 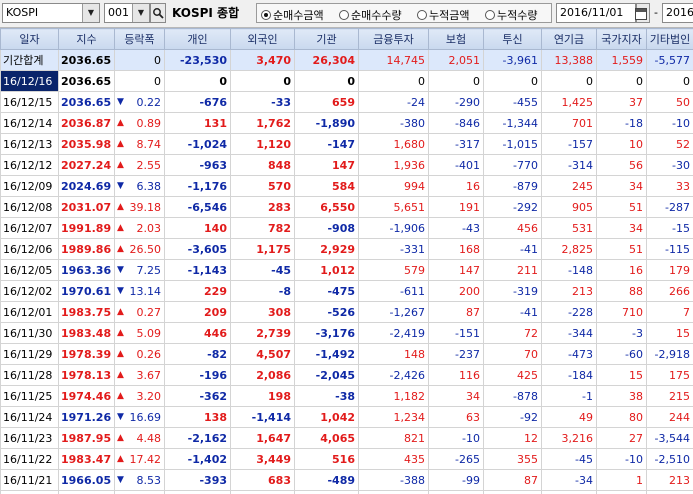 What do you see at coordinates (139, 39) in the screenshot?
I see `col-header-change: 등락폭` at bounding box center [139, 39].